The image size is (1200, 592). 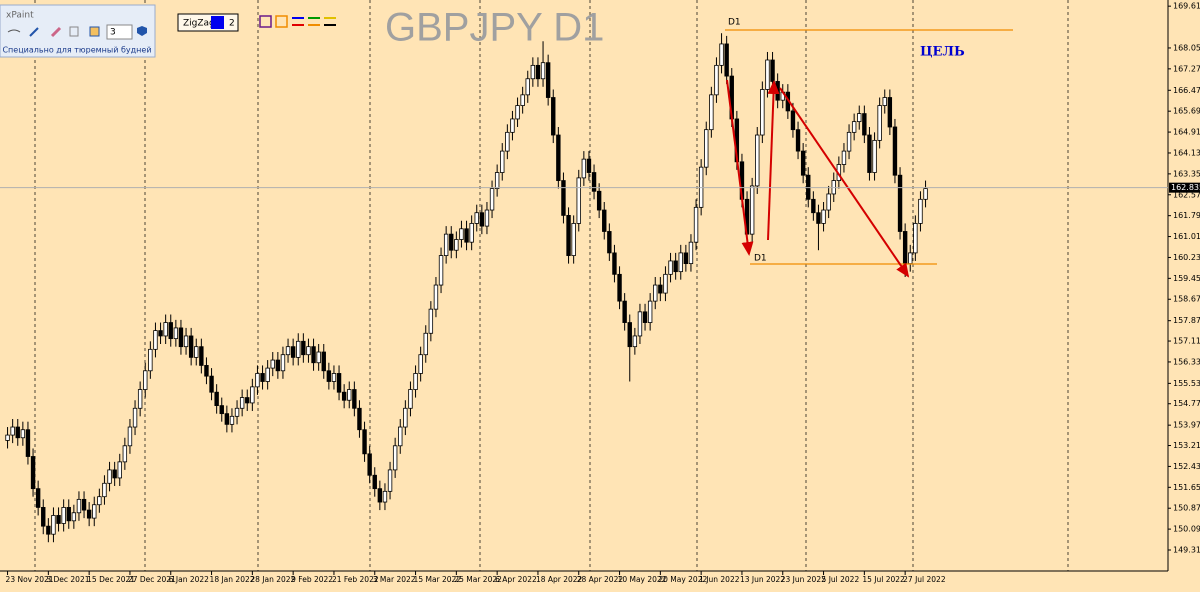 What do you see at coordinates (924, 579) in the screenshot?
I see `x-tick-label: 27 Jul 2022` at bounding box center [924, 579].